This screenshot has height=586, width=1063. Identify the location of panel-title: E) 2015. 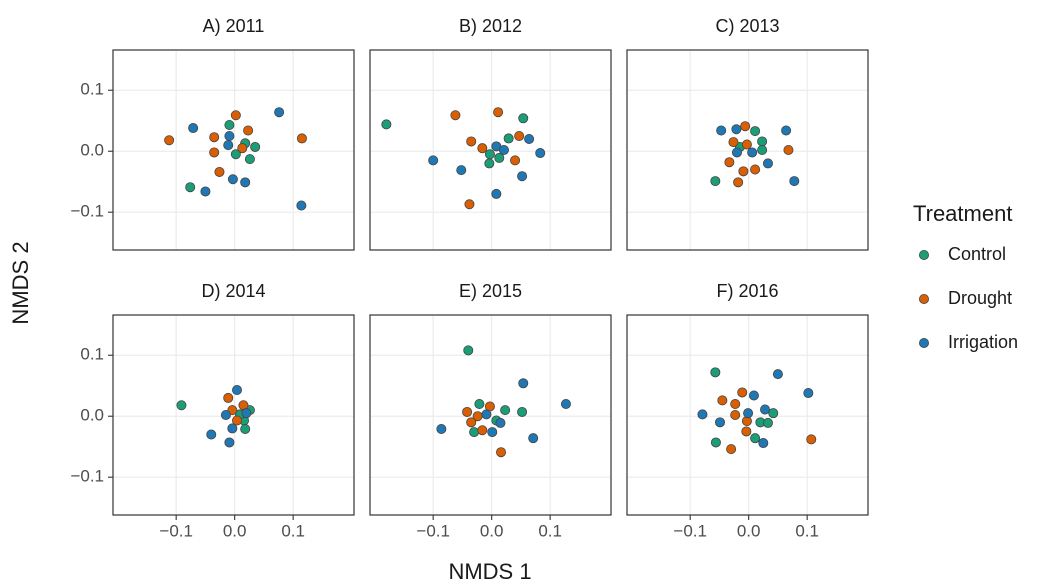
(490, 291).